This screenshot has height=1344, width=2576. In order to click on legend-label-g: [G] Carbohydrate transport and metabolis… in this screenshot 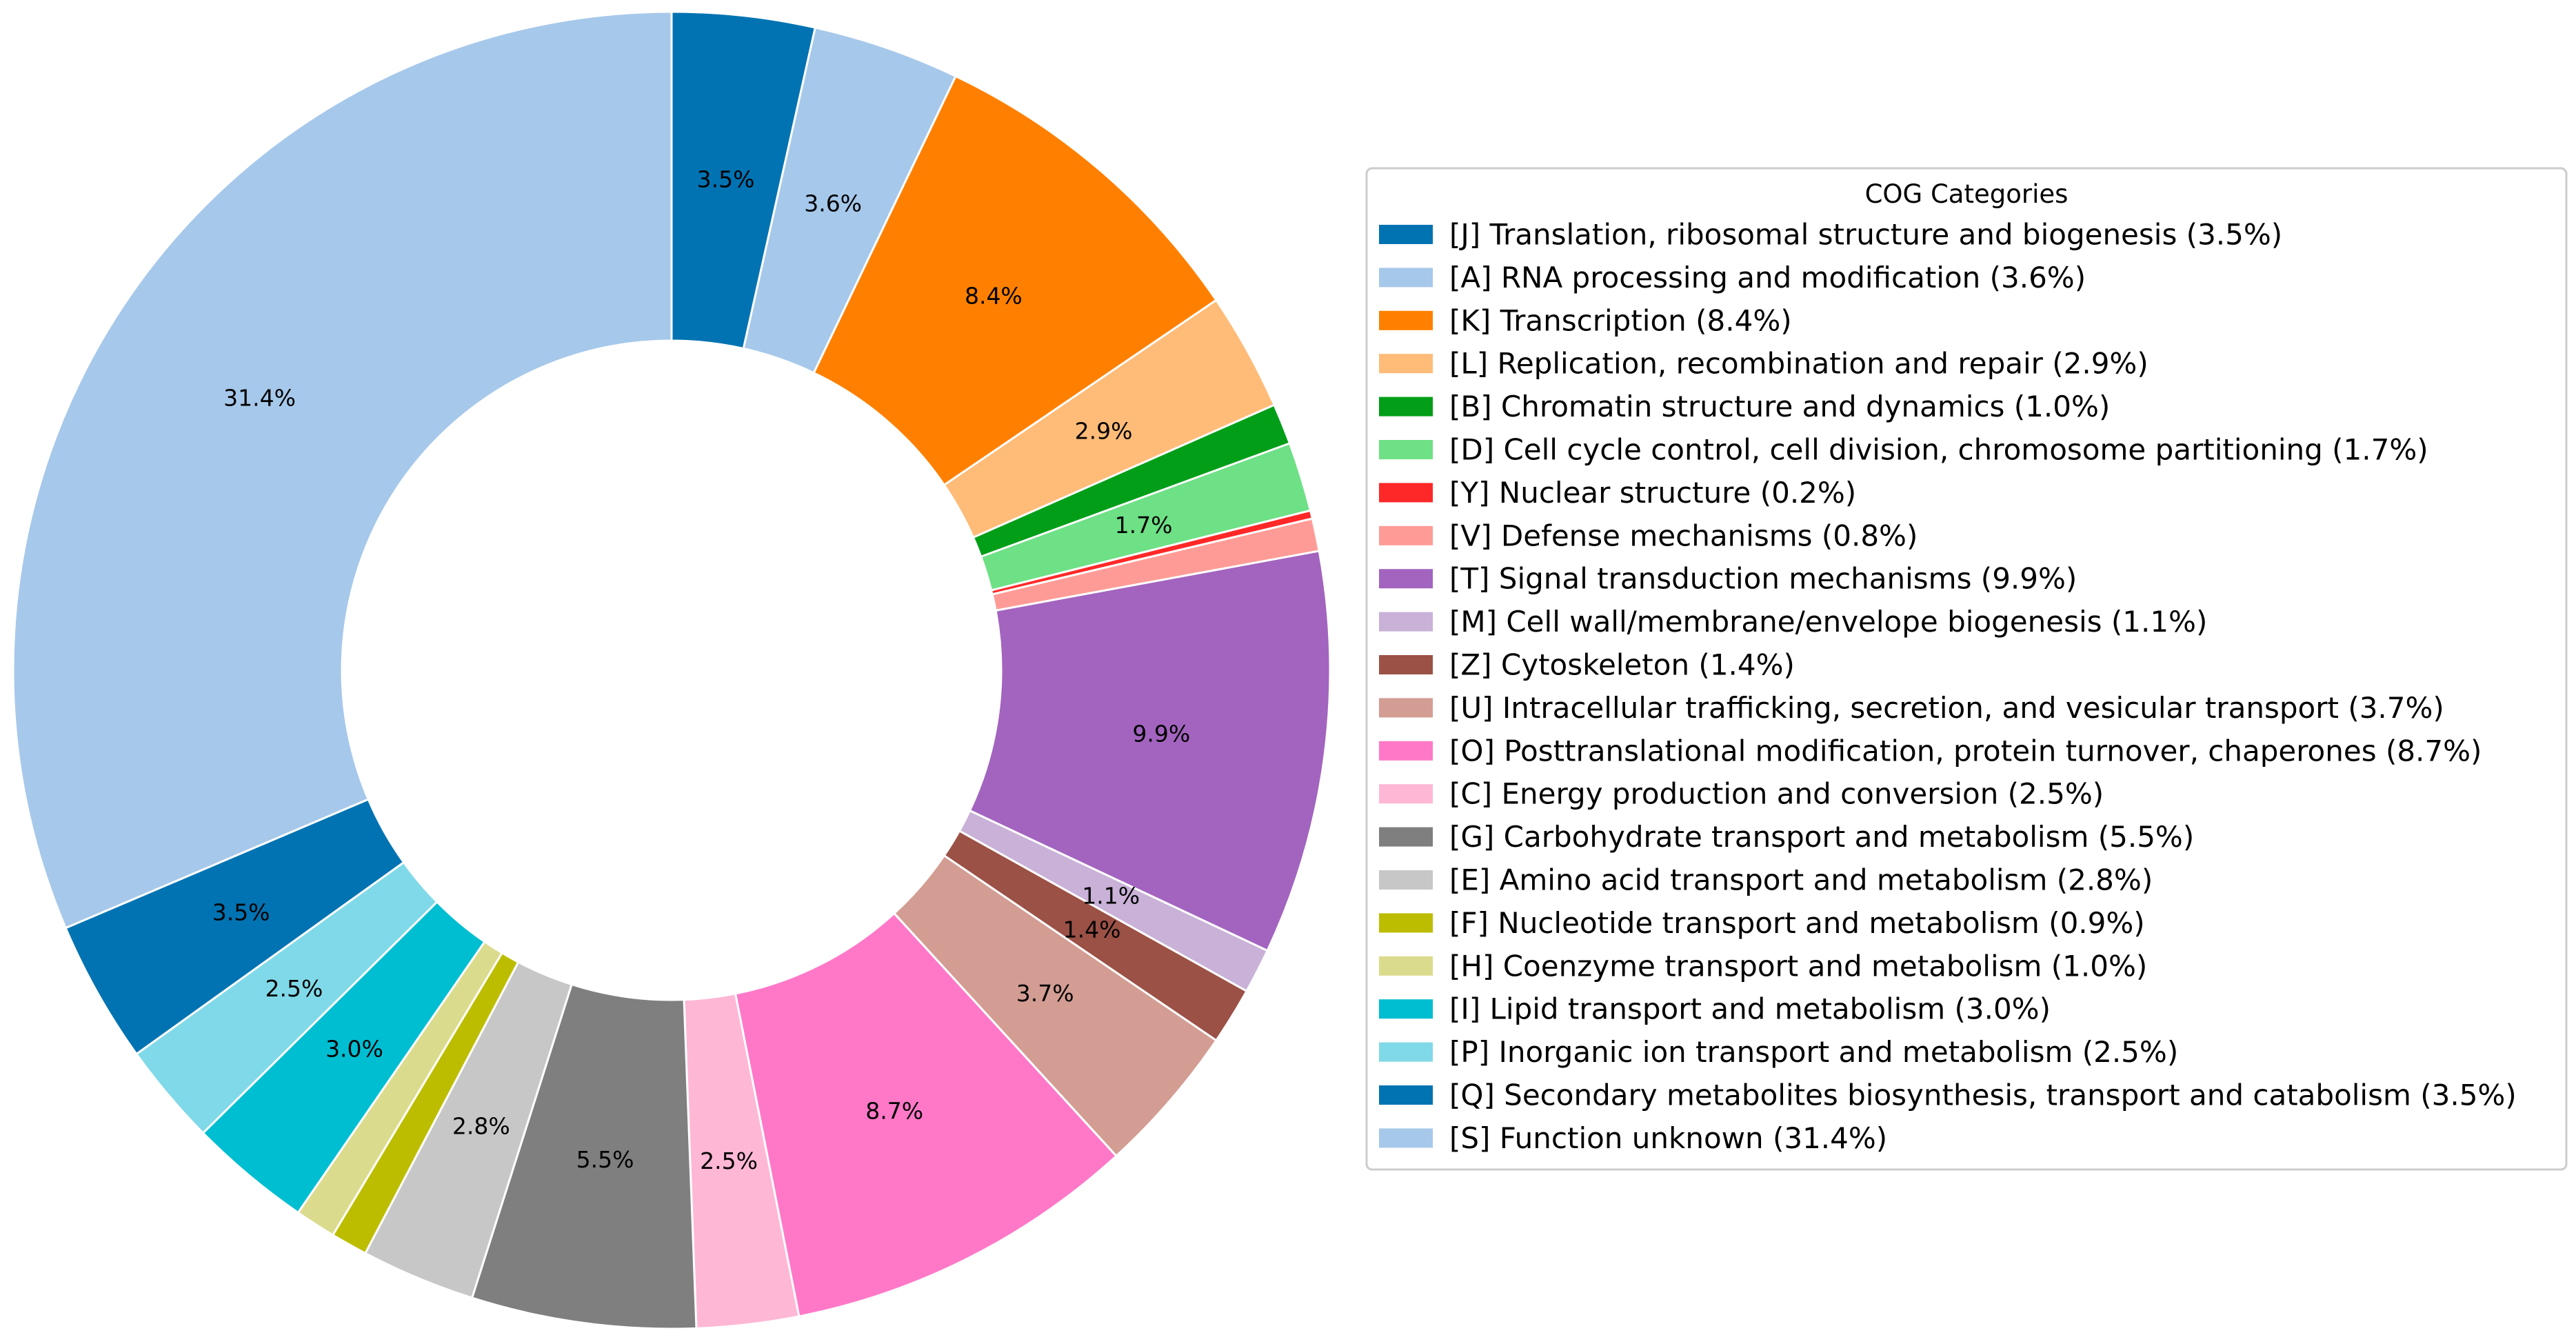, I will do `click(1821, 837)`.